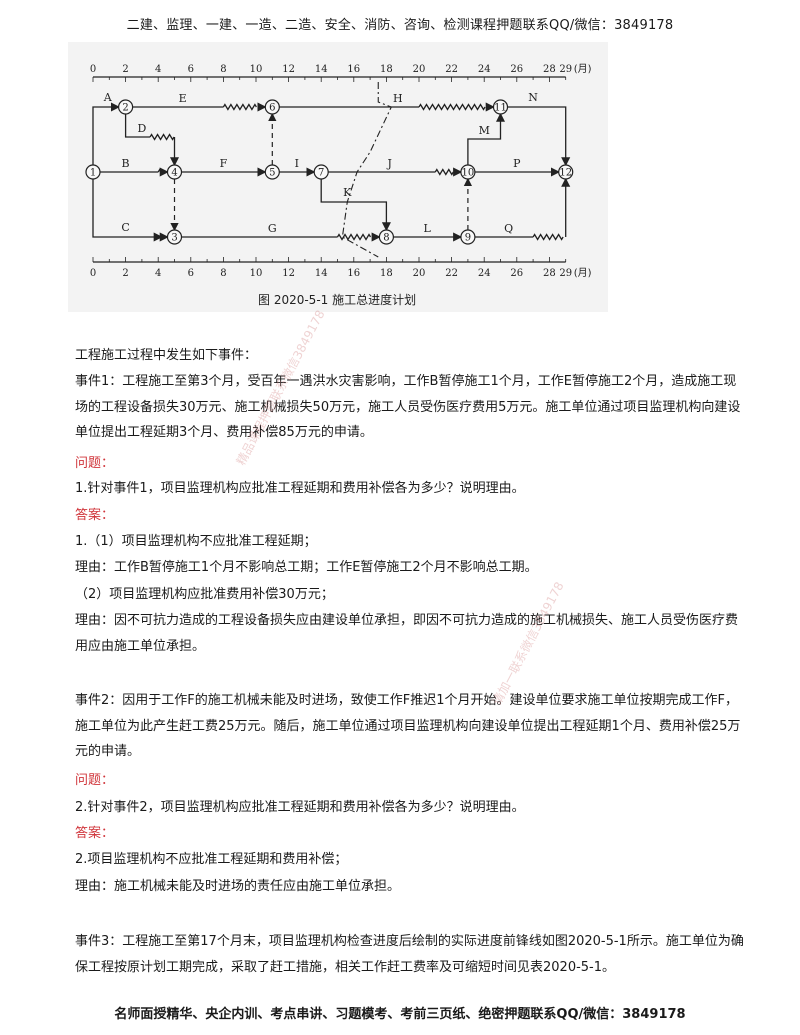 This screenshot has width=800, height=1035. I want to click on activity-label-H: H, so click(398, 98).